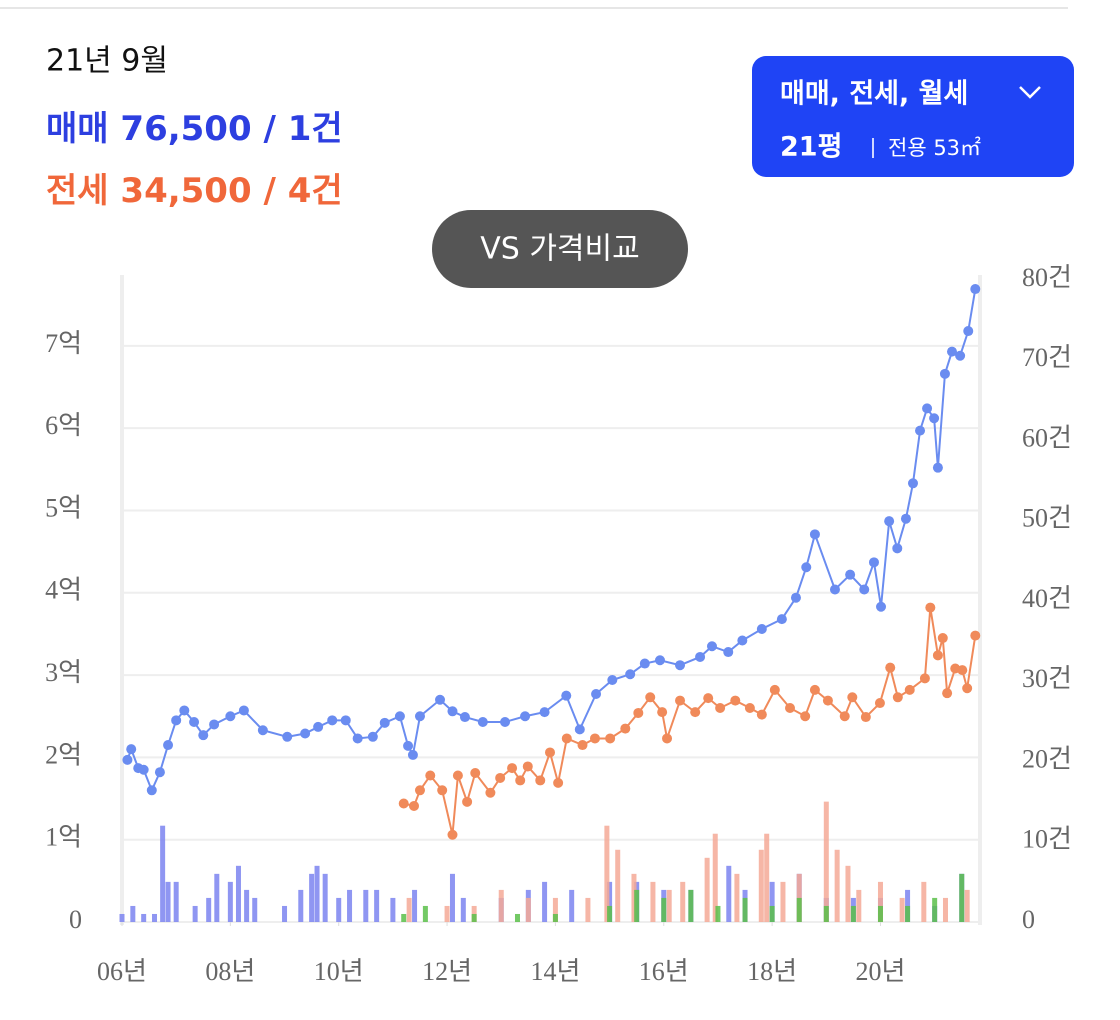 The image size is (1120, 1020). I want to click on filter-button: 매매, 전세, 월세 21평 전용 53㎡, so click(913, 116).